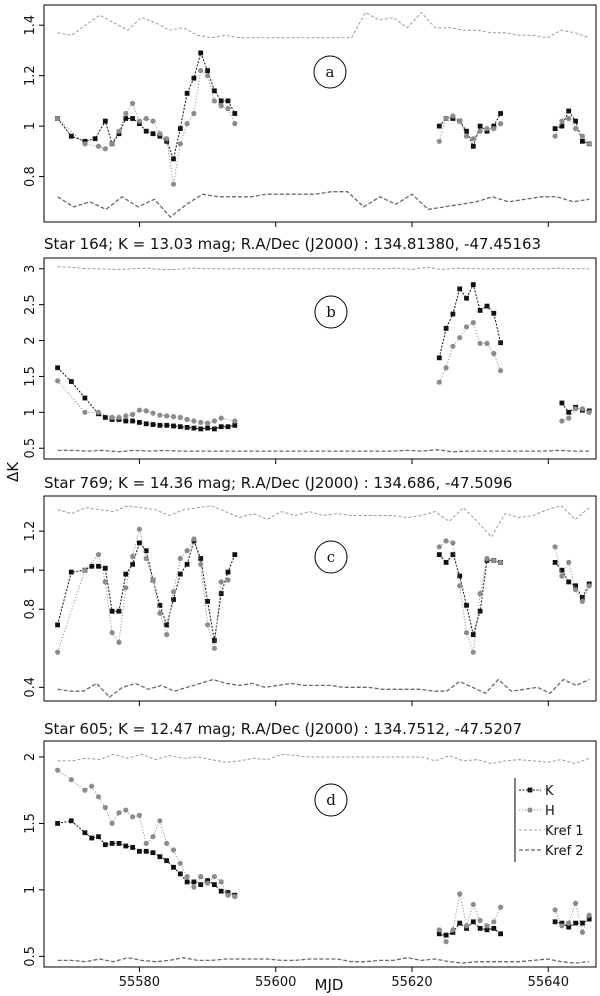 Image resolution: width=600 pixels, height=996 pixels. I want to click on panel-letter: d, so click(331, 800).